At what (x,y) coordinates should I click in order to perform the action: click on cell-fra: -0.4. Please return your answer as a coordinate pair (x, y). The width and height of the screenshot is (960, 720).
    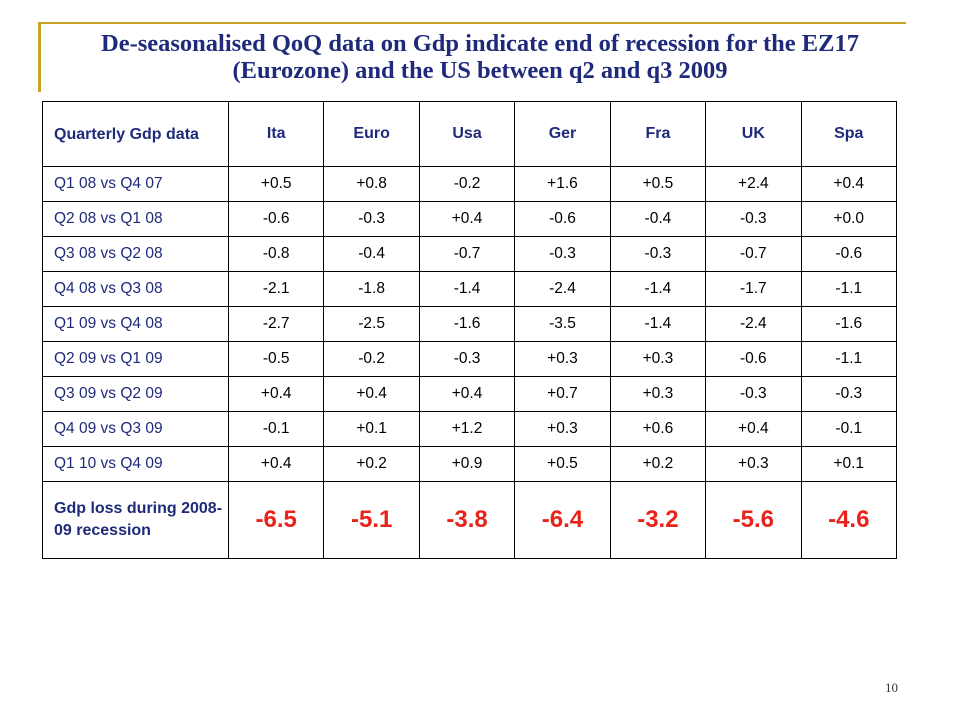
    Looking at the image, I should click on (658, 219).